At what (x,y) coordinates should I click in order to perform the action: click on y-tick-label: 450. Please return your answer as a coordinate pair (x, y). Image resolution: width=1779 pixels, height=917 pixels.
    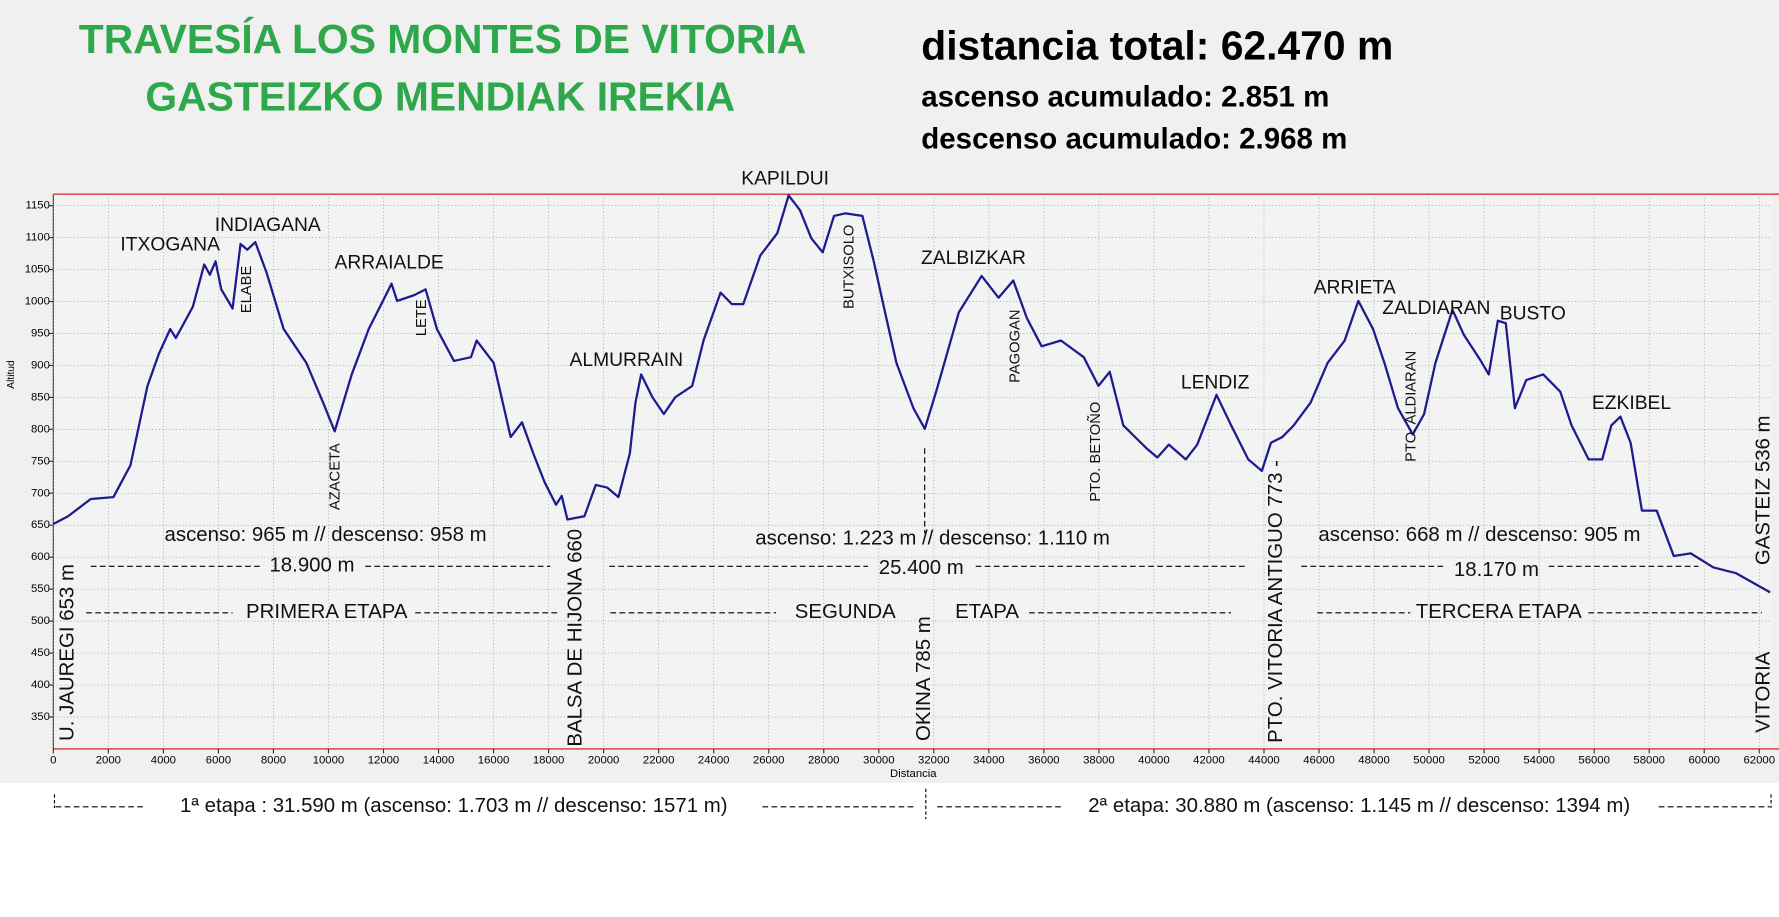
    Looking at the image, I should click on (40, 653).